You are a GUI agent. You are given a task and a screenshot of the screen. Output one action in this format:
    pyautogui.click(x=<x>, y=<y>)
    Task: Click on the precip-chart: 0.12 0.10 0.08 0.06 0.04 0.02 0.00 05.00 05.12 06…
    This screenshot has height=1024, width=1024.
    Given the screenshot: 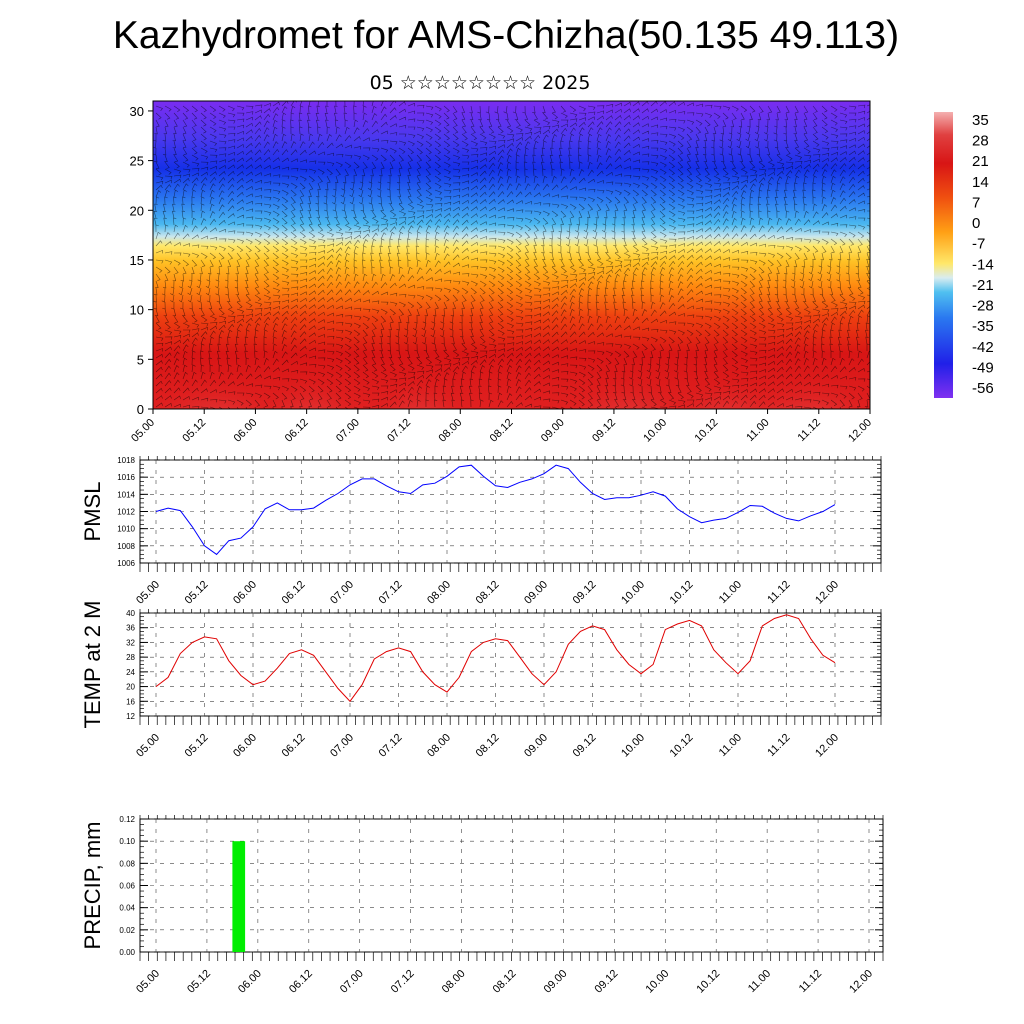 What is the action you would take?
    pyautogui.click(x=482, y=905)
    